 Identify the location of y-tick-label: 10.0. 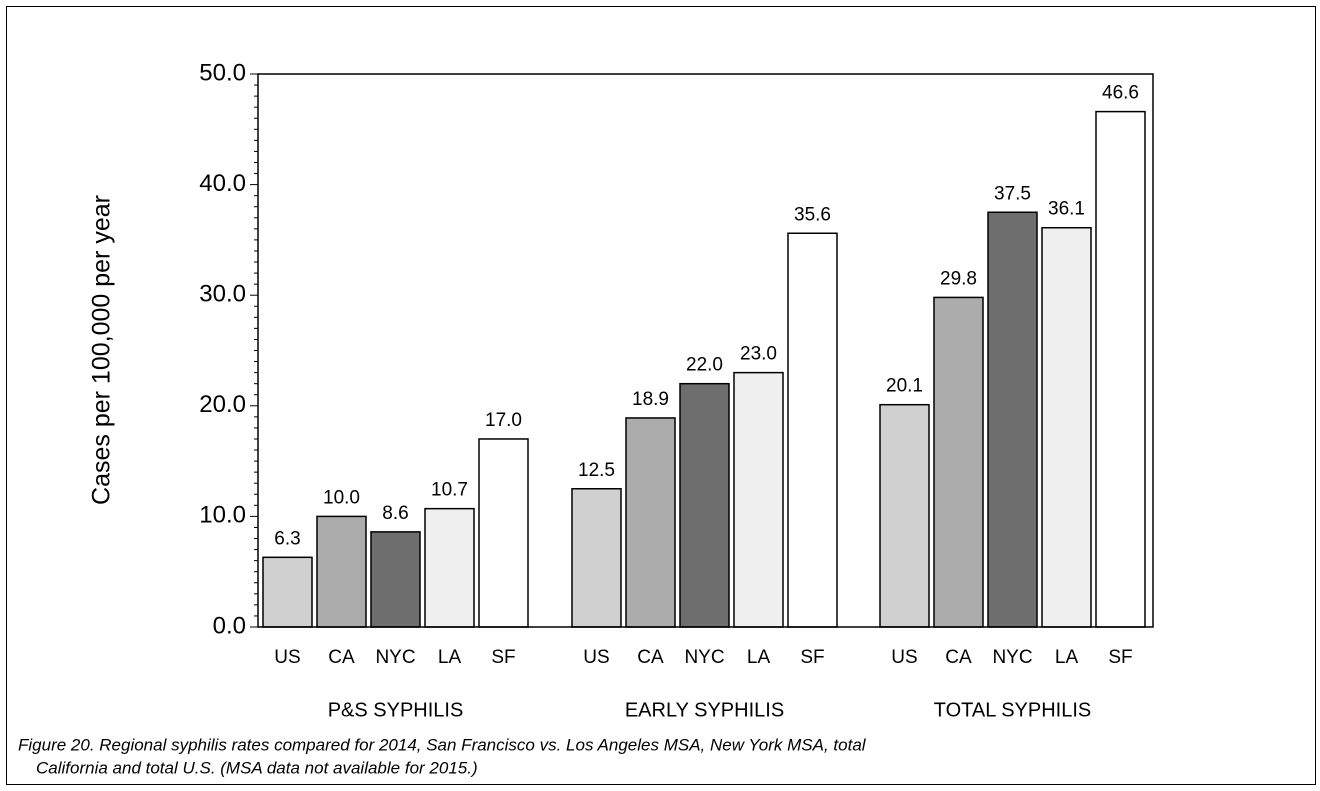
(222, 515).